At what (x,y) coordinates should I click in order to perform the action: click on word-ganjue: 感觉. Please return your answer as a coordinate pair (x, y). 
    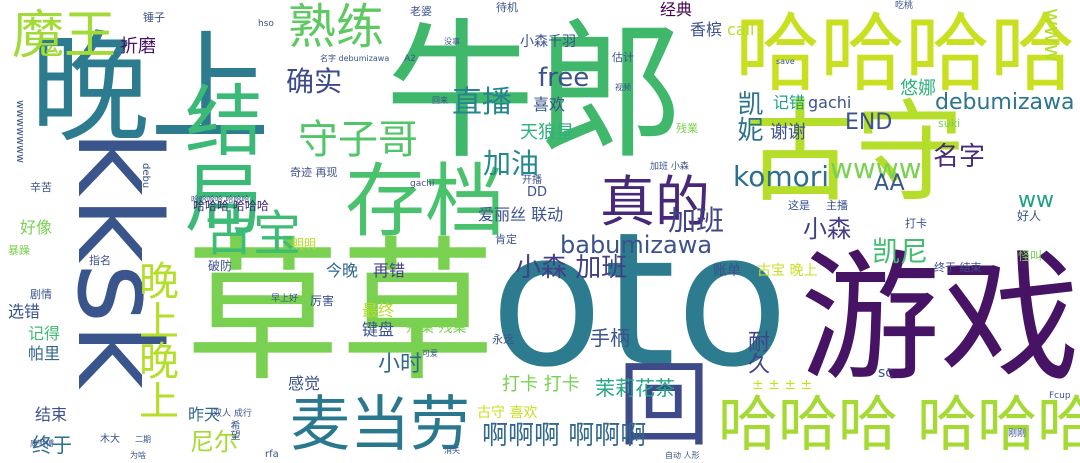
    Looking at the image, I should click on (304, 383).